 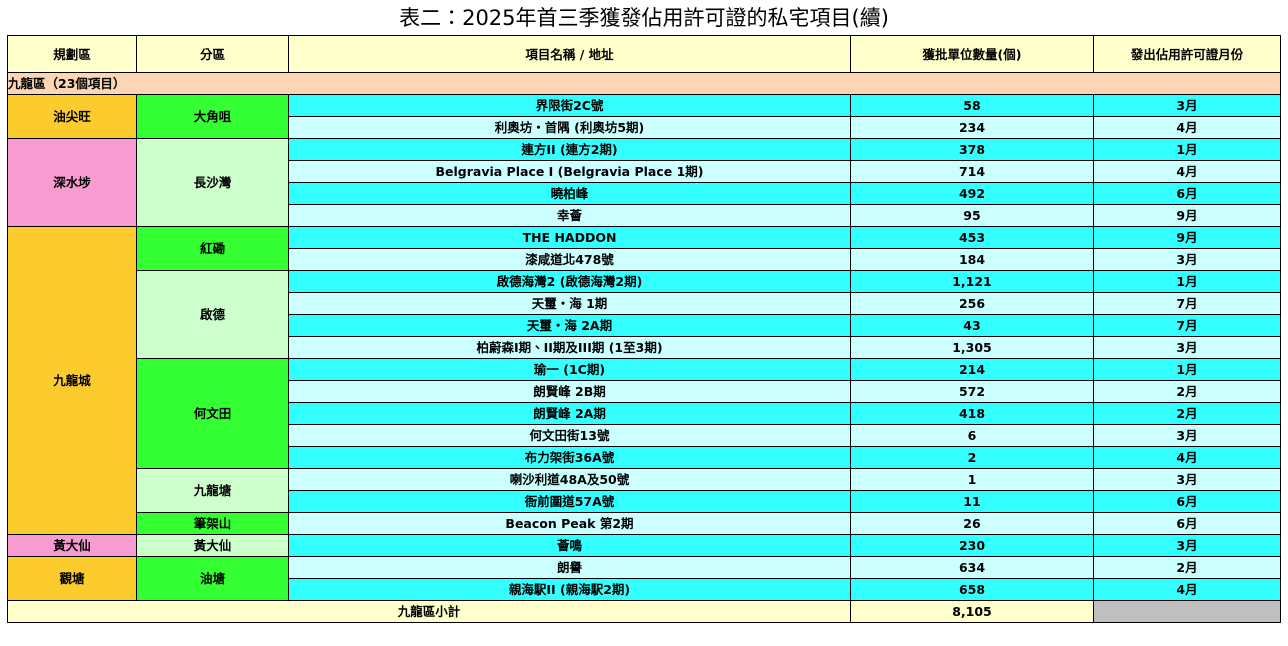 What do you see at coordinates (569, 215) in the screenshot?
I see `project-name: 幸薈` at bounding box center [569, 215].